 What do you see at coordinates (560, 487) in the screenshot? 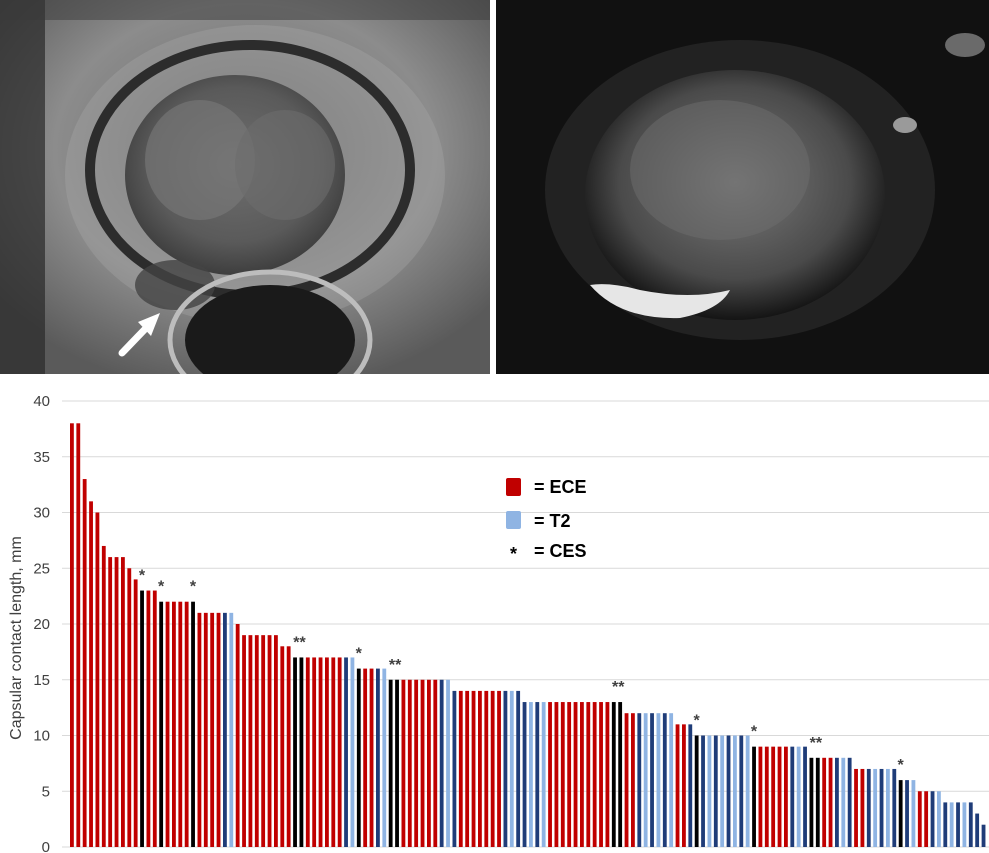
I see `legend-label-ece: = ECE` at bounding box center [560, 487].